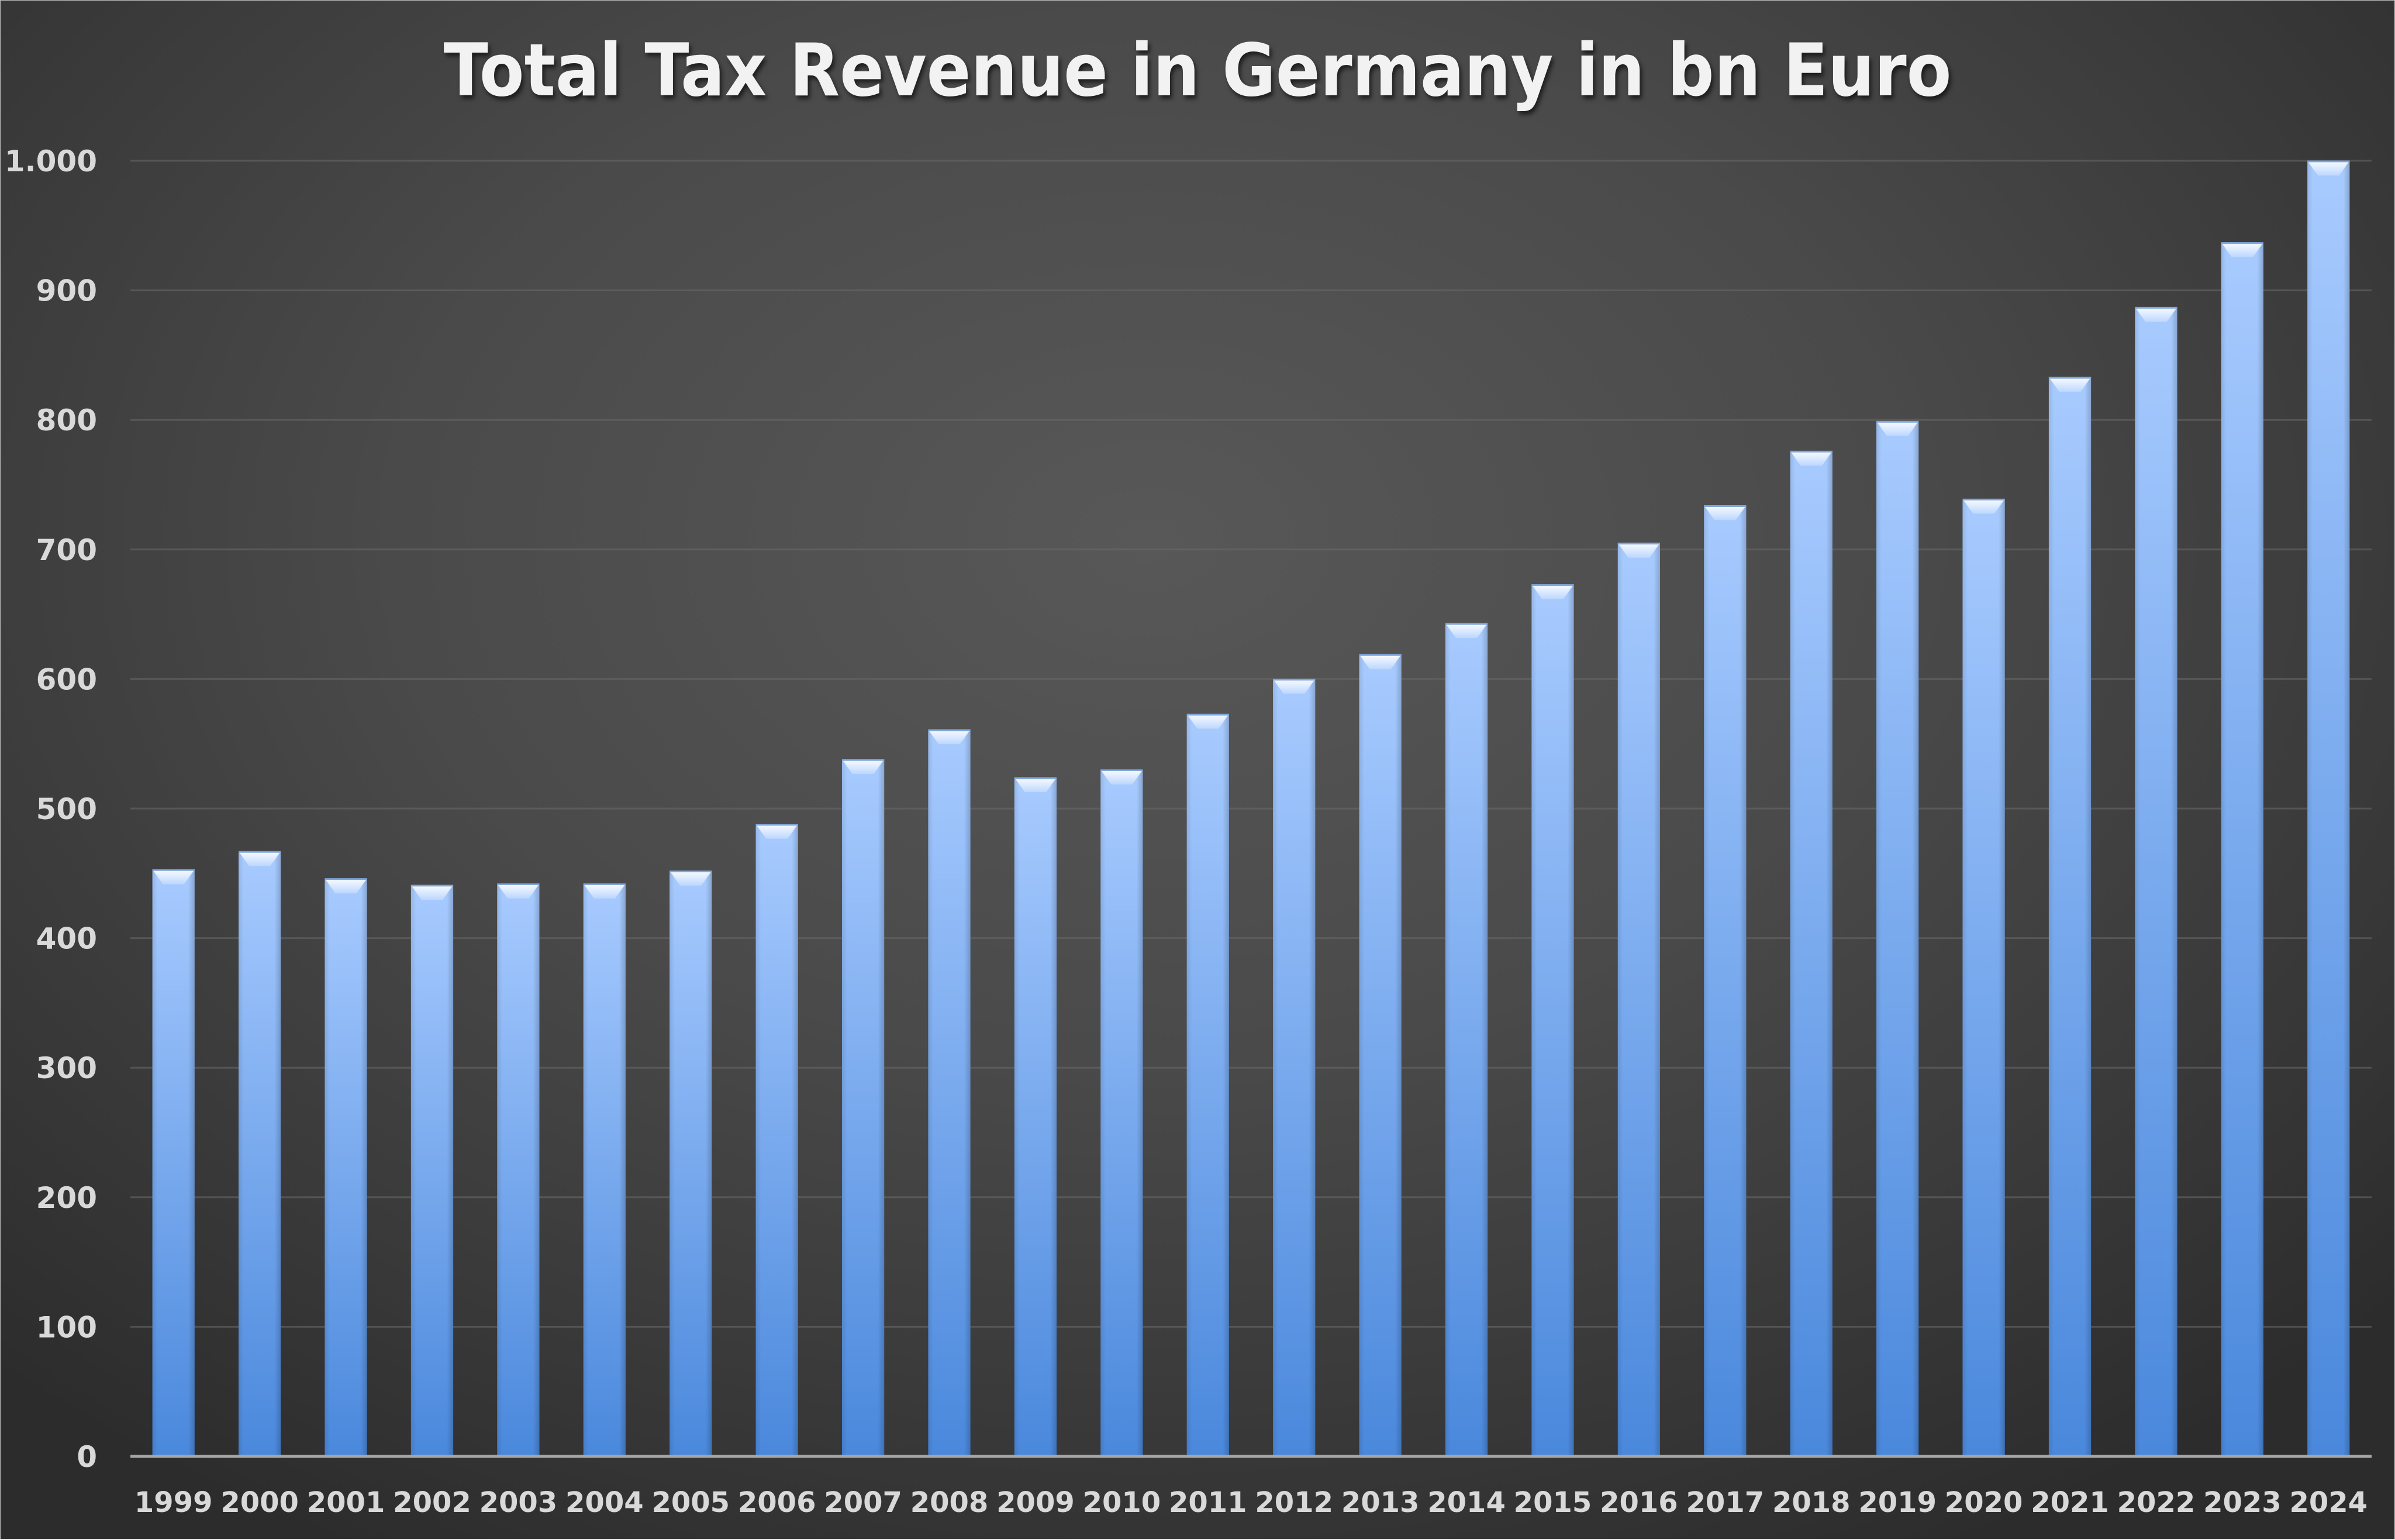  Describe the element at coordinates (1984, 1502) in the screenshot. I see `x-tick-label: 2020` at that location.